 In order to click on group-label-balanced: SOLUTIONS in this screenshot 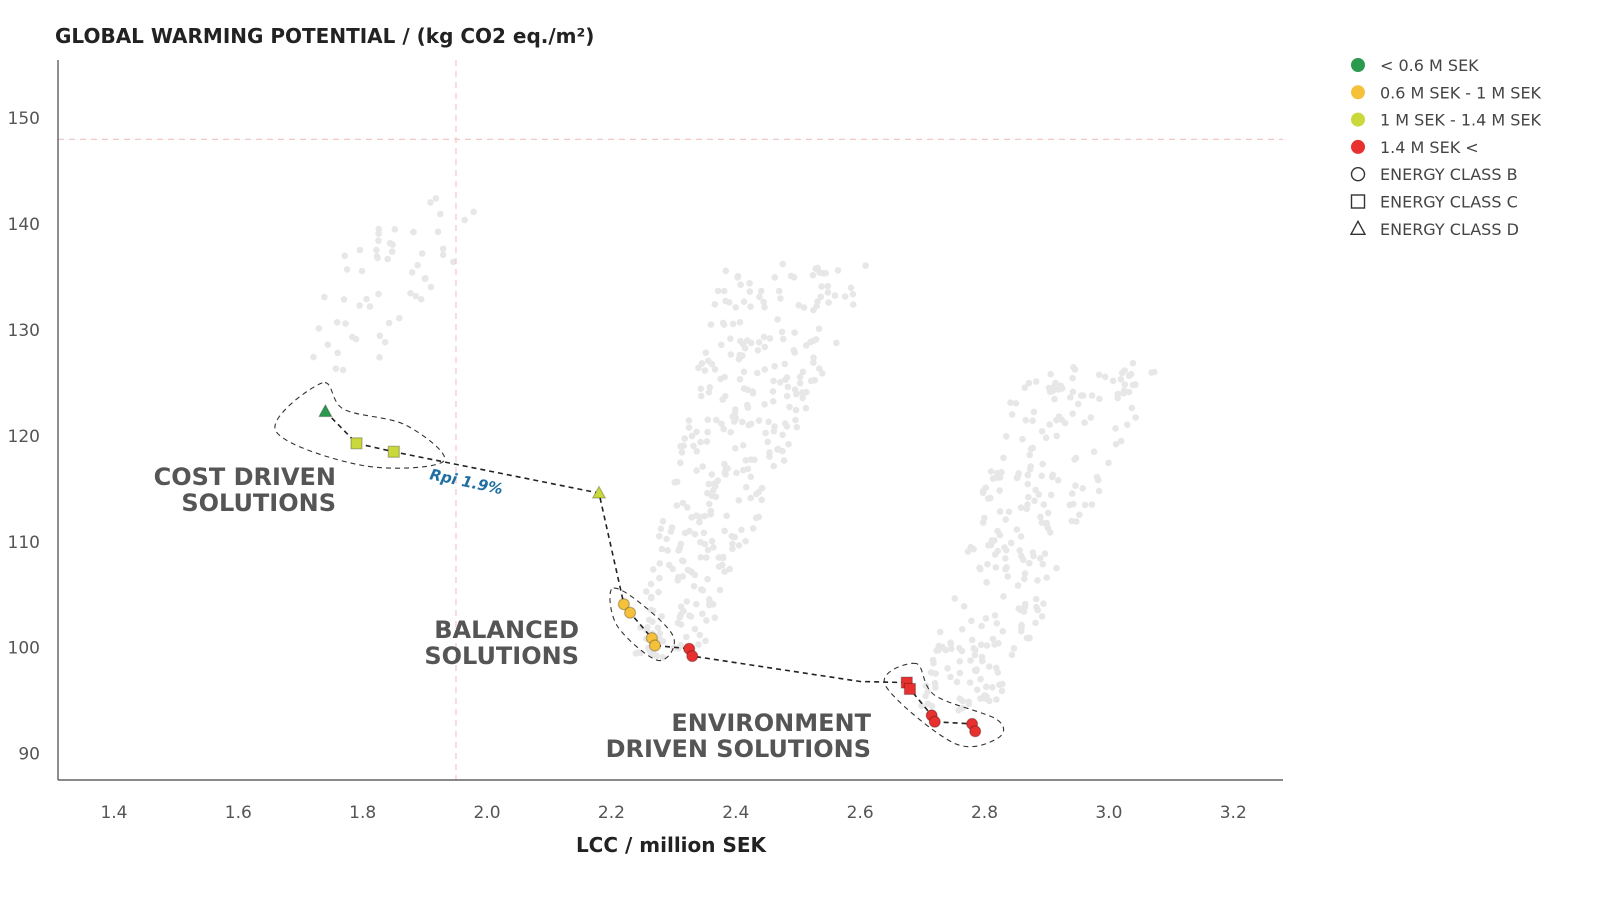, I will do `click(501, 656)`.